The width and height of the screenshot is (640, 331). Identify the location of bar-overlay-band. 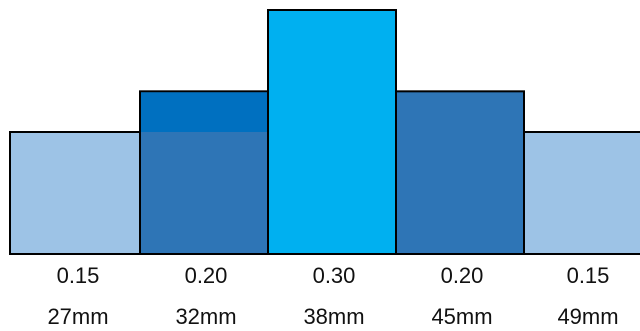
(204, 112).